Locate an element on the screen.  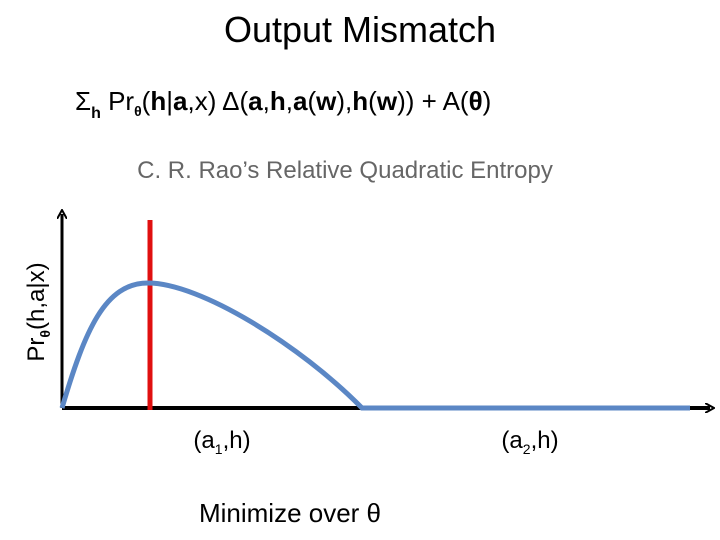
formula: Σh Prθ(h|a,x) Δ(a,h,a(w),h(w)) + A(θ) is located at coordinates (283, 104).